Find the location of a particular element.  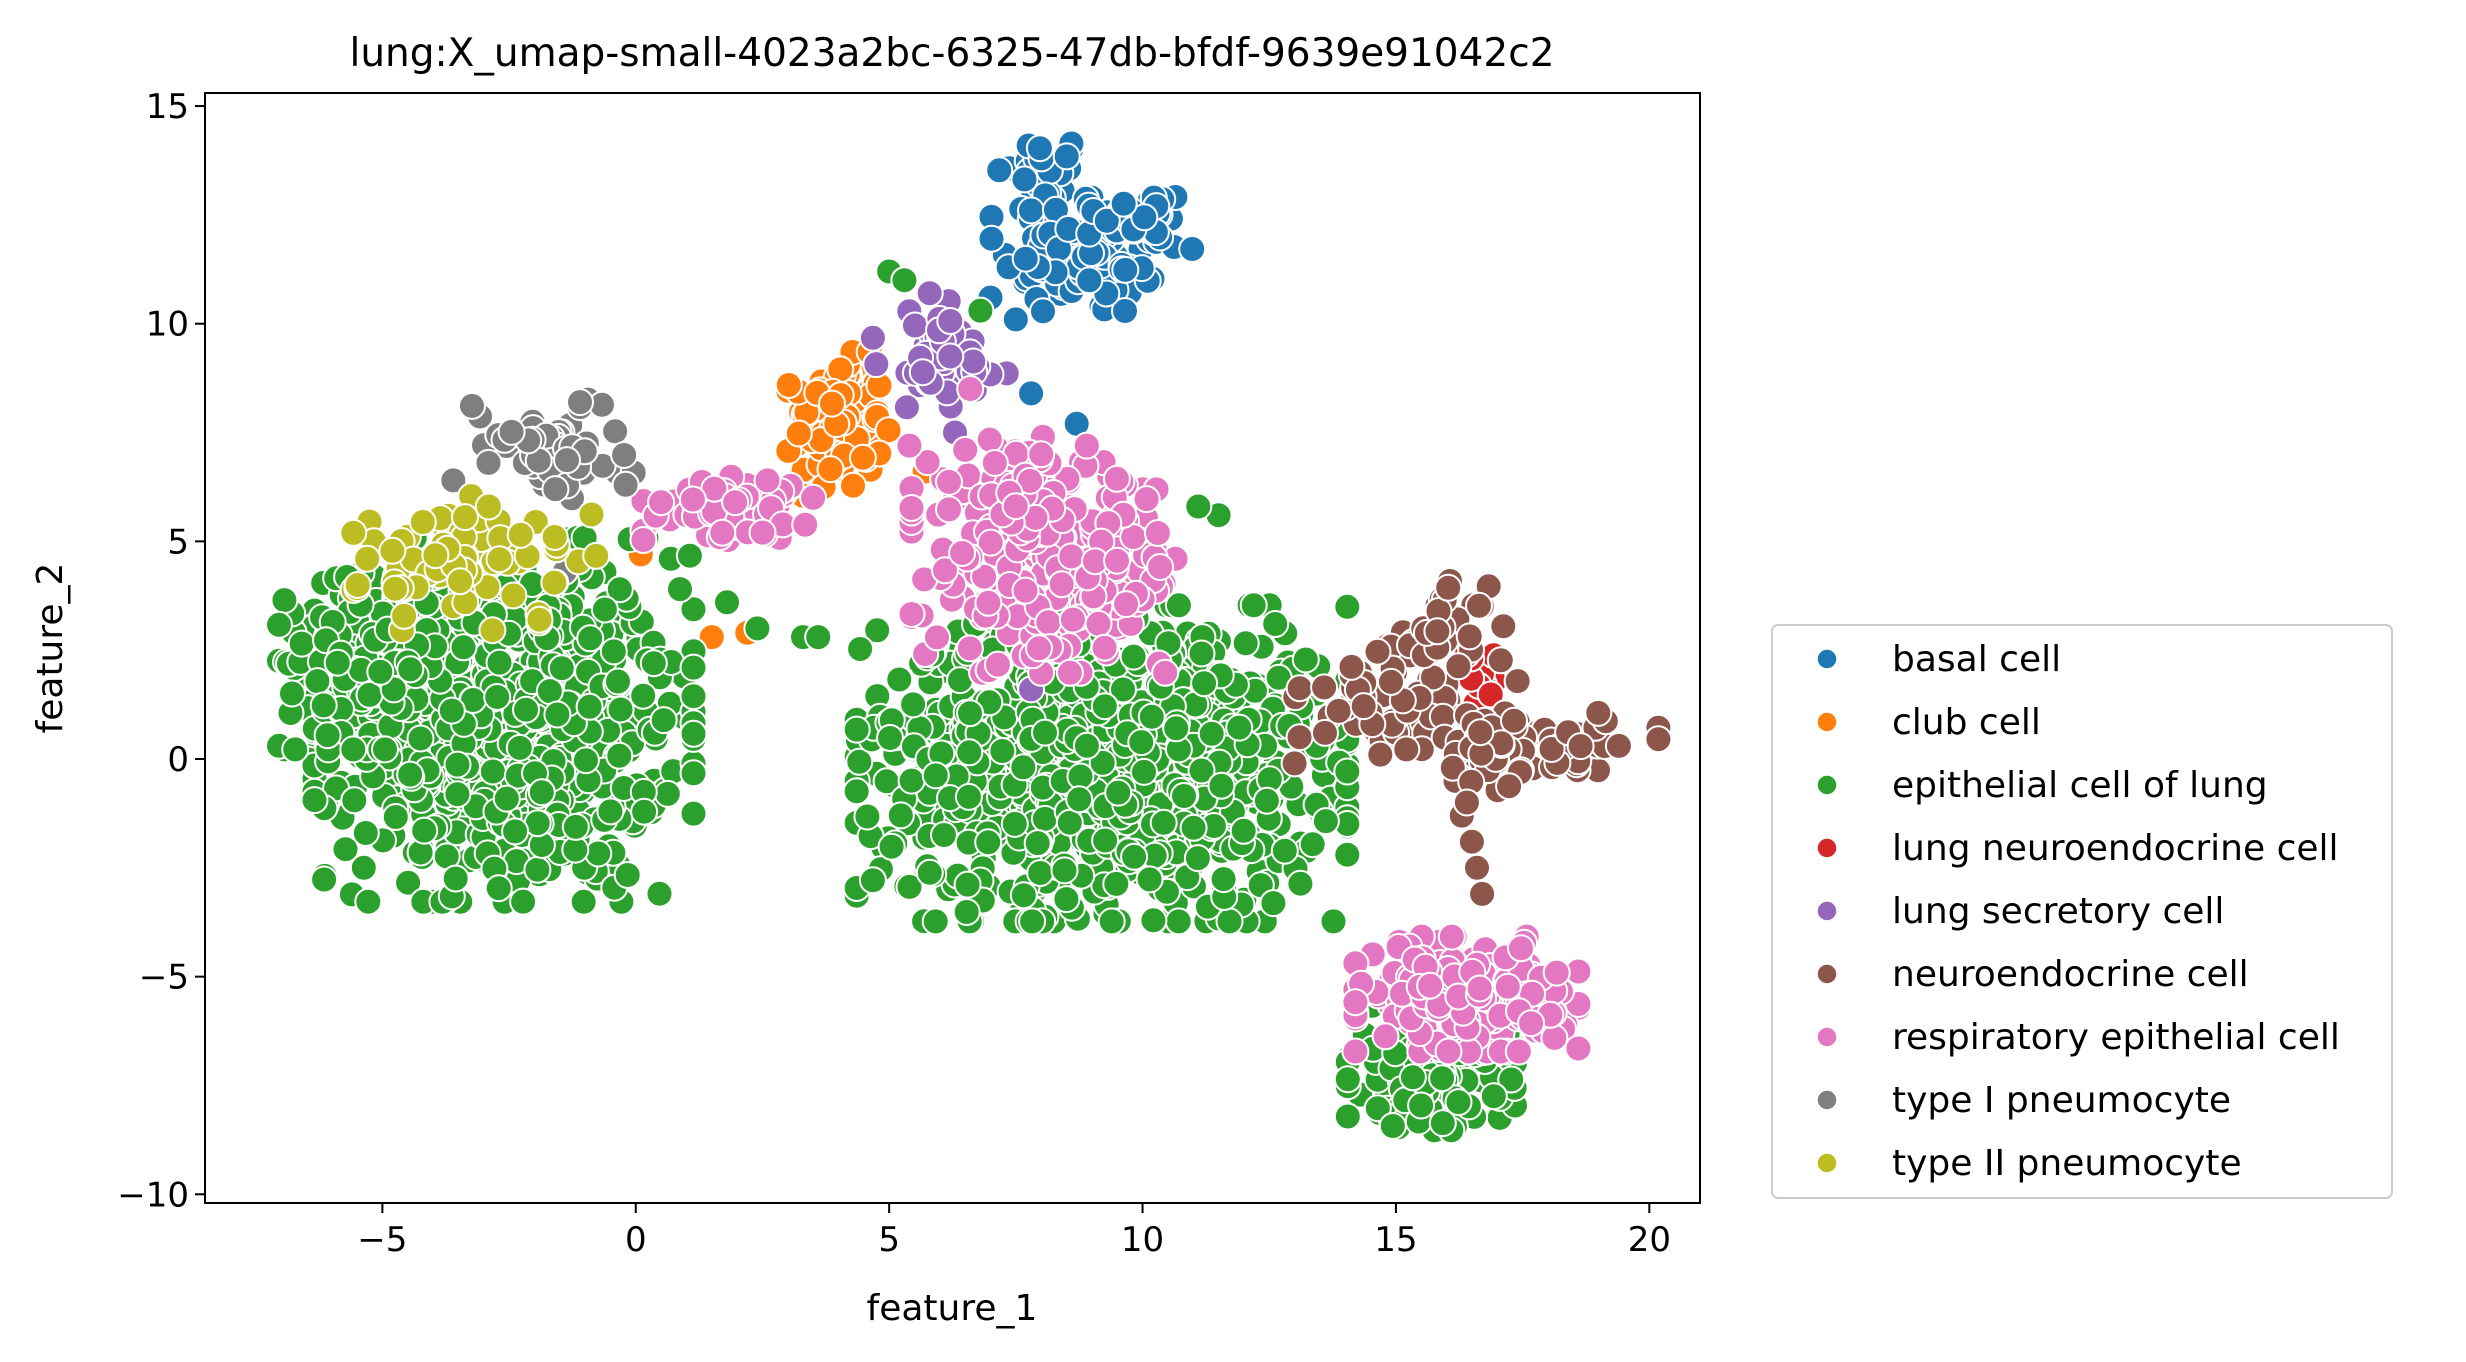

x-tick-label: 20 is located at coordinates (1649, 1240).